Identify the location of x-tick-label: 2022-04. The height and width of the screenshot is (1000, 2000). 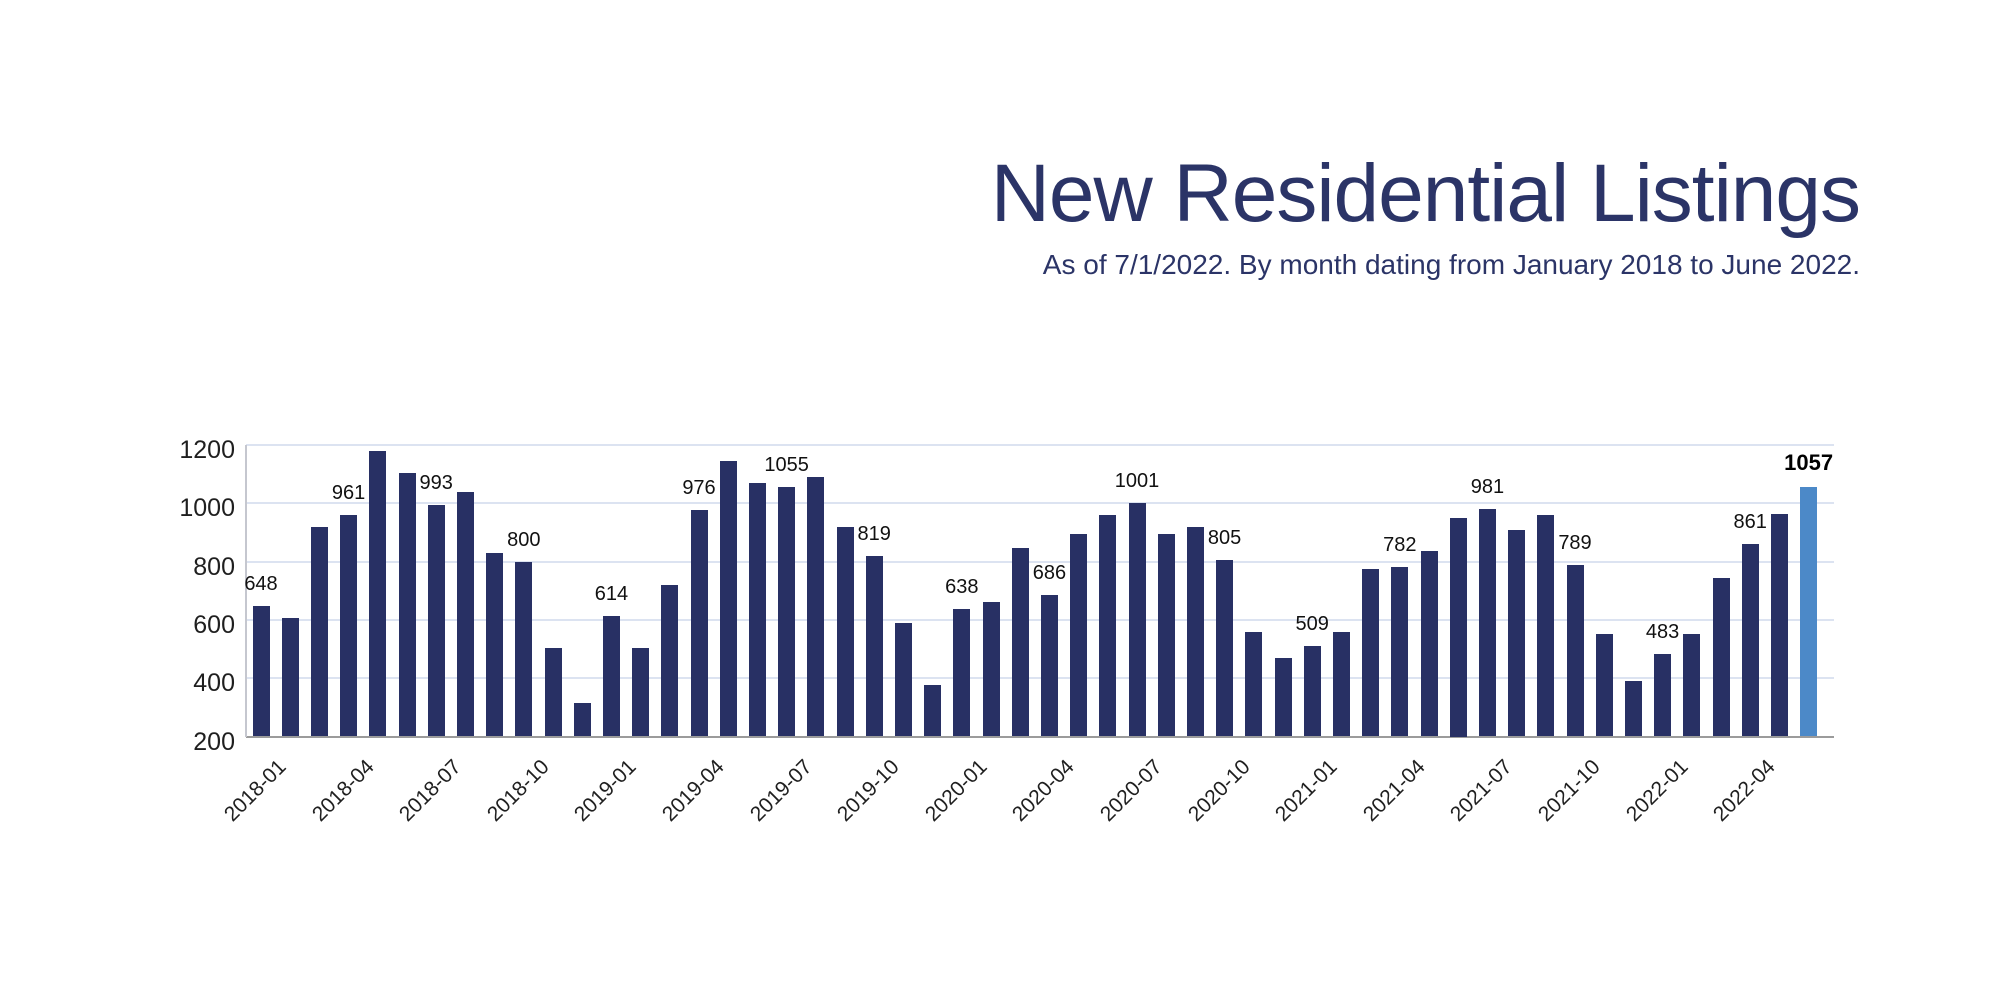
(1744, 791).